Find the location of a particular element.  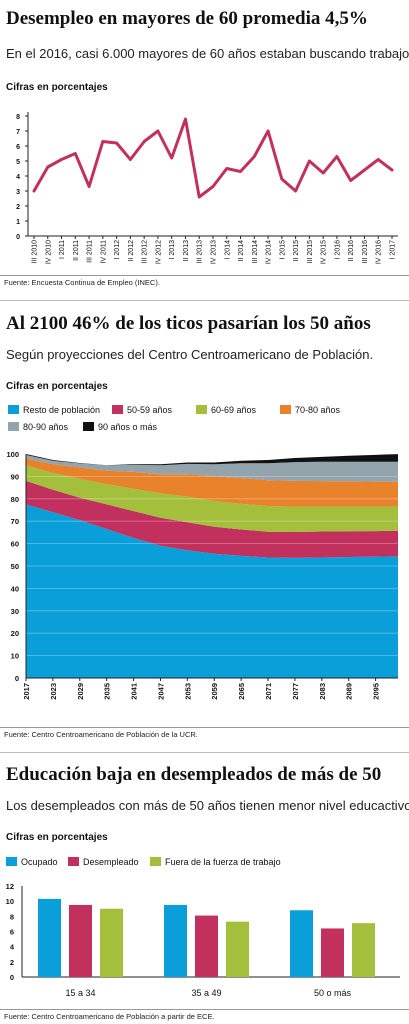

y-tick-label: 50 is located at coordinates (15, 566).